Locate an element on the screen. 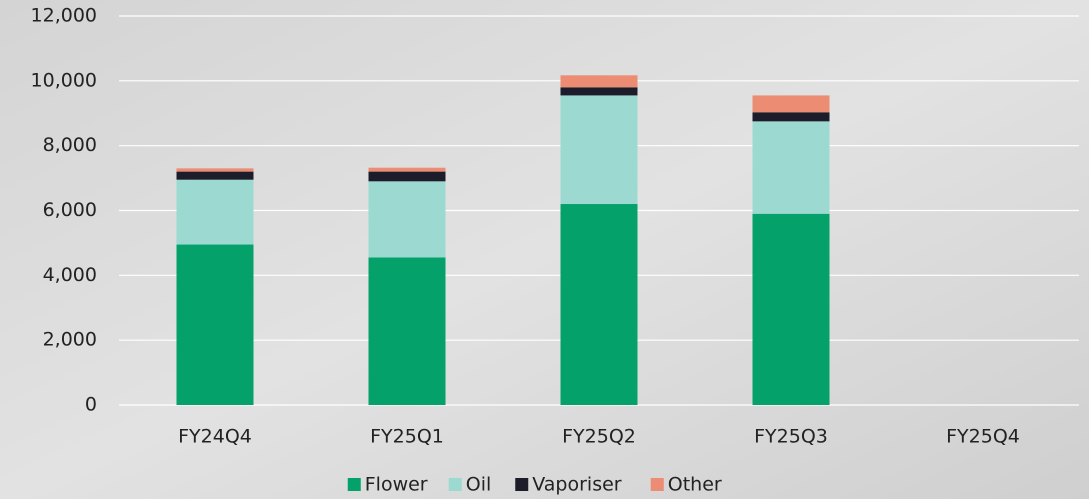 This screenshot has width=1089, height=499. legend-label: Other is located at coordinates (695, 485).